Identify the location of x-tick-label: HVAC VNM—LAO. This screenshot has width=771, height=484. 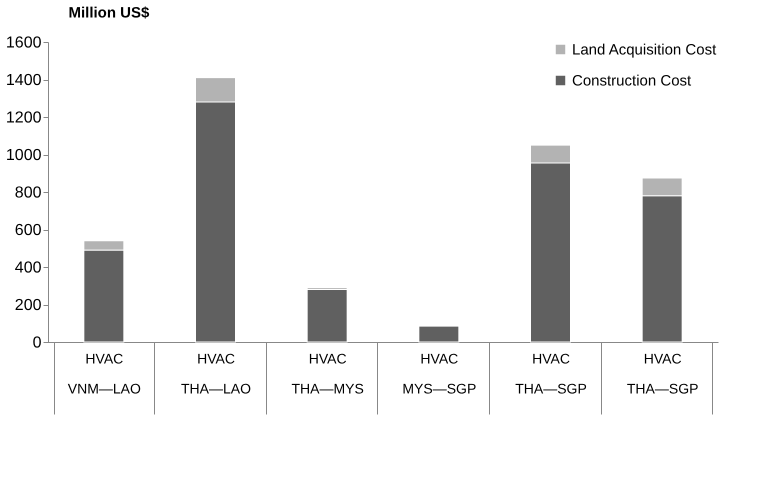
(105, 373).